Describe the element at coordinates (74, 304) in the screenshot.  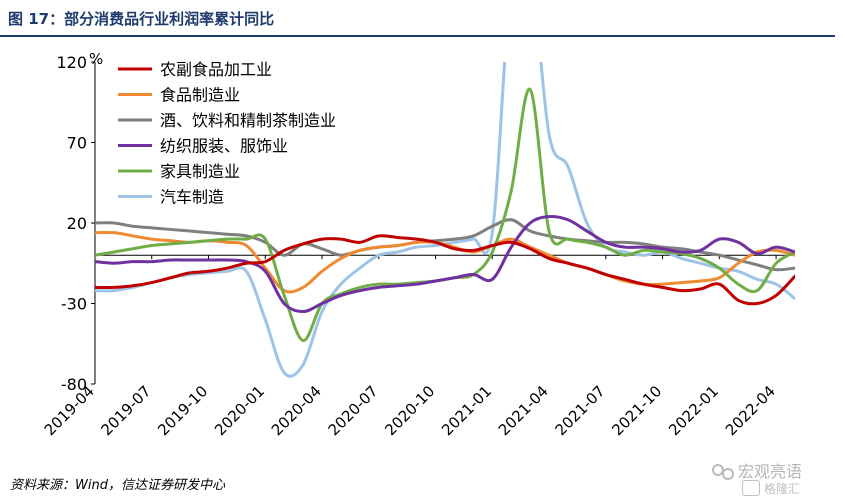
I see `y-tick-label: -30` at that location.